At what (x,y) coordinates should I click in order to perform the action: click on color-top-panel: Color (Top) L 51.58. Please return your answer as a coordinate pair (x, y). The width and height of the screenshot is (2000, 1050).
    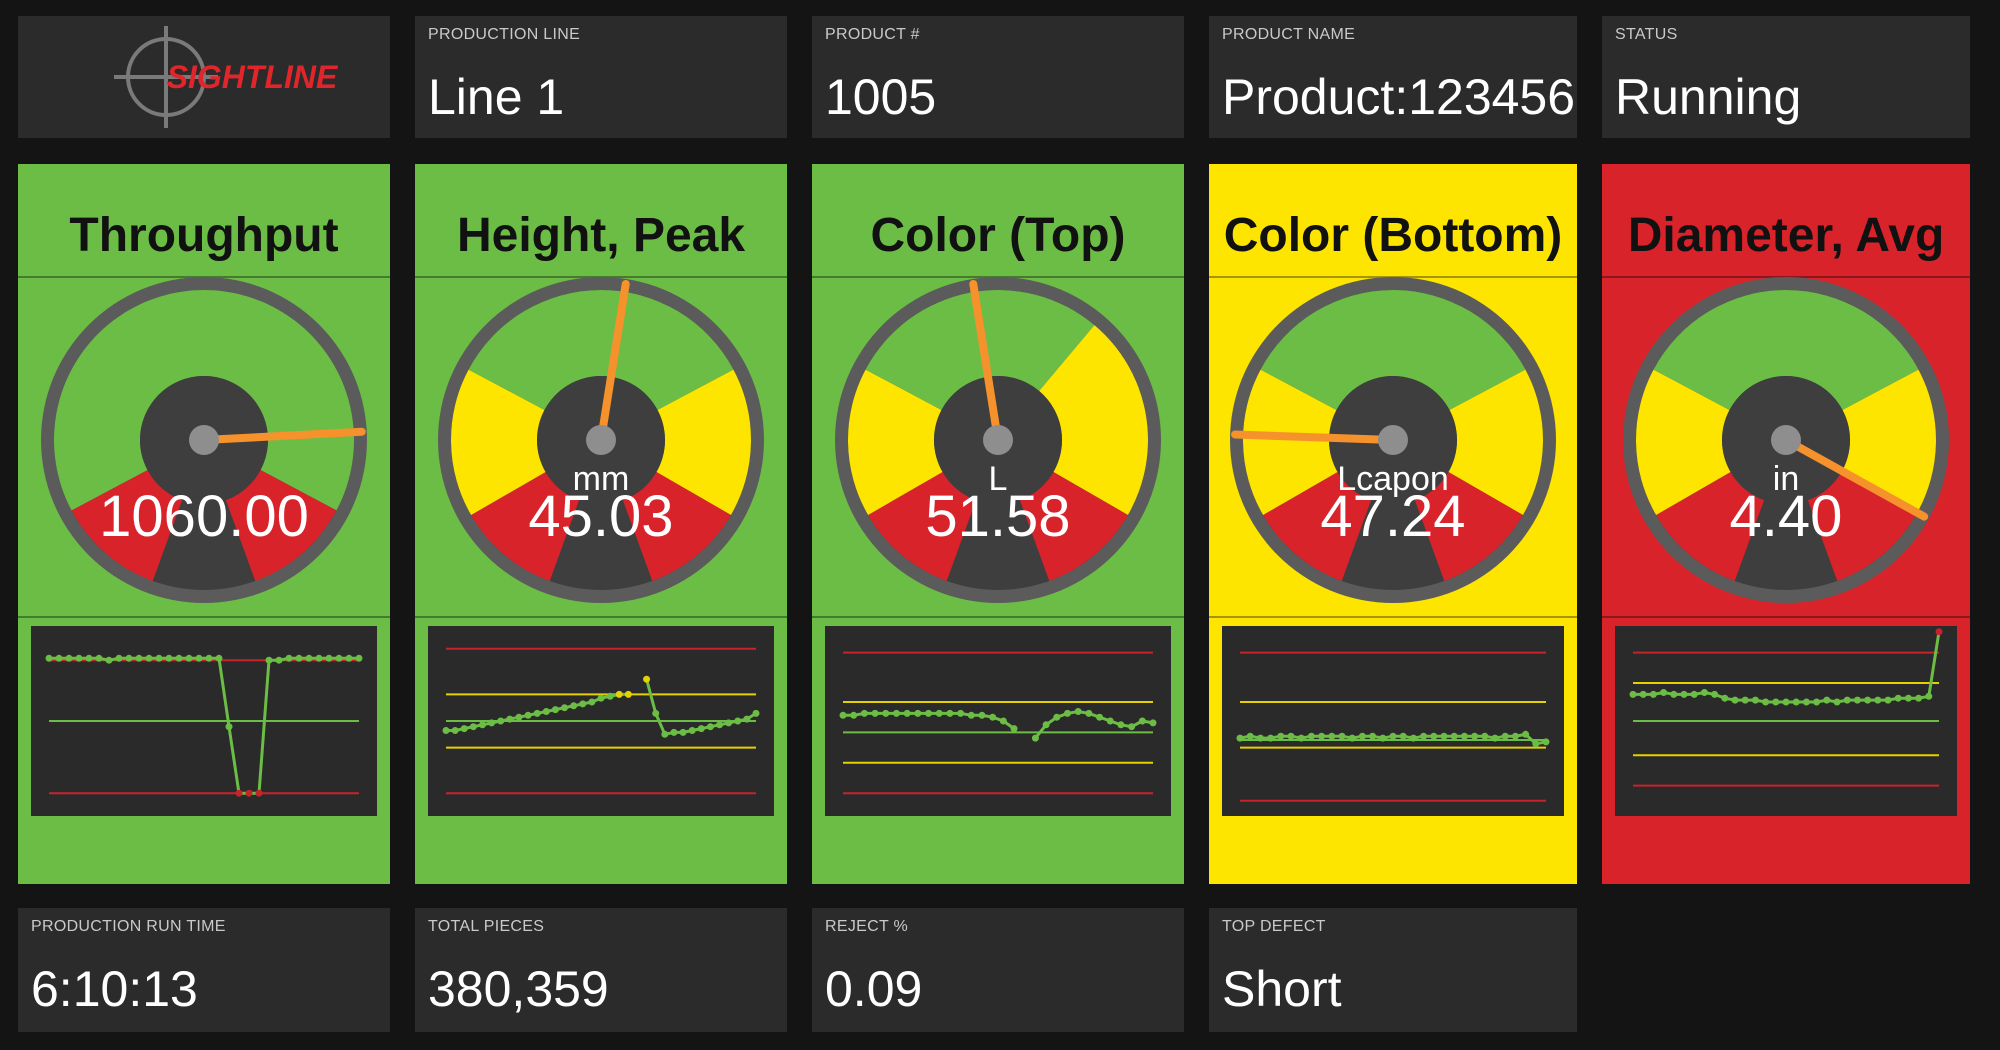
    Looking at the image, I should click on (998, 524).